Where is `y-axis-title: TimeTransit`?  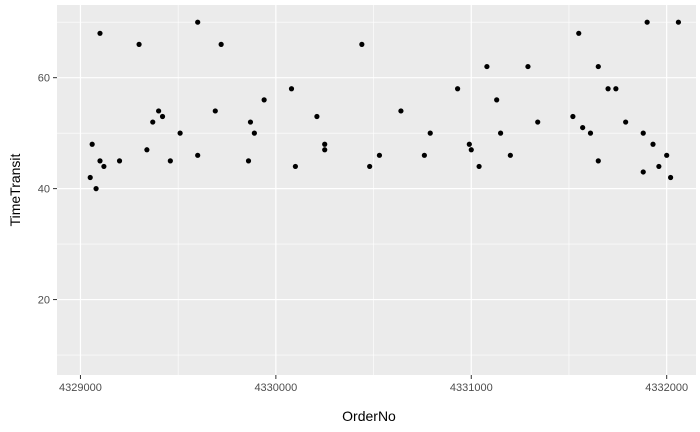 y-axis-title: TimeTransit is located at coordinates (15, 189).